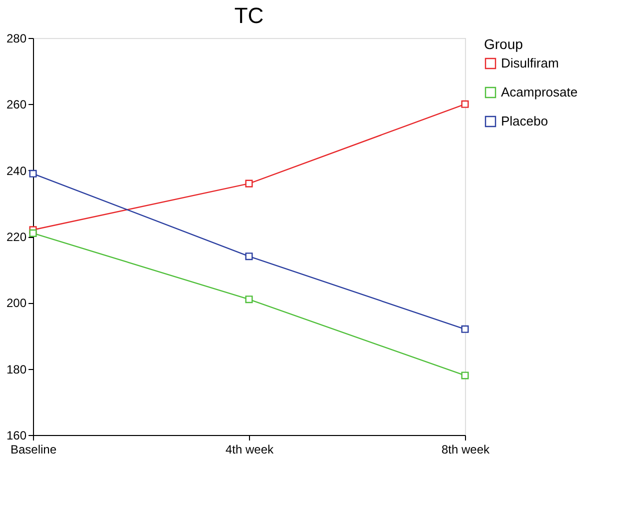  Describe the element at coordinates (33, 449) in the screenshot. I see `x-tick-label: Baseline` at that location.